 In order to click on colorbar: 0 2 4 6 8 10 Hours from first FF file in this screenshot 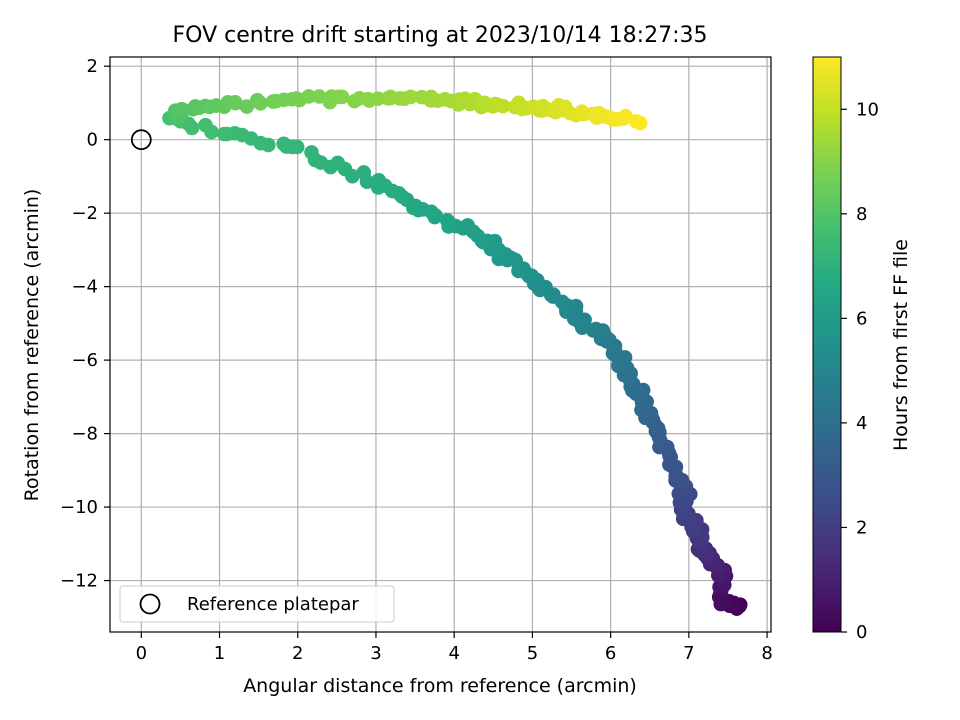, I will do `click(862, 349)`.